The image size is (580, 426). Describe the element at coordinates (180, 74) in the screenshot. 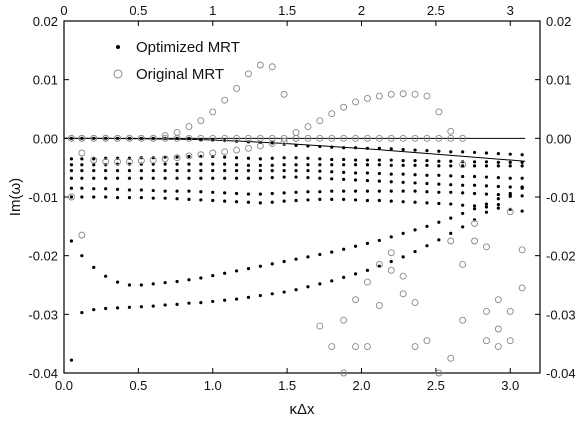

I see `legend-label-original: Original MRT` at that location.